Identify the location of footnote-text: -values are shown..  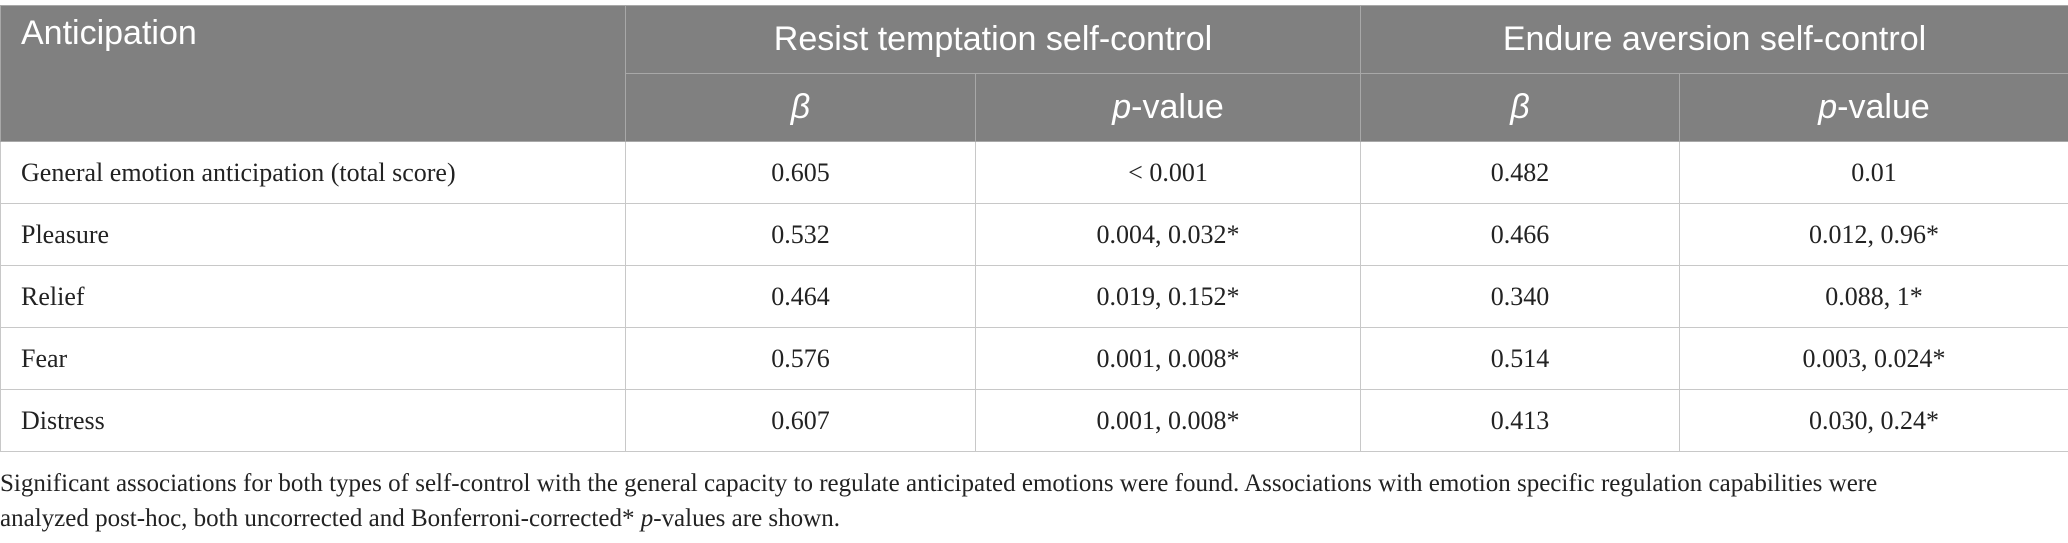
(746, 518).